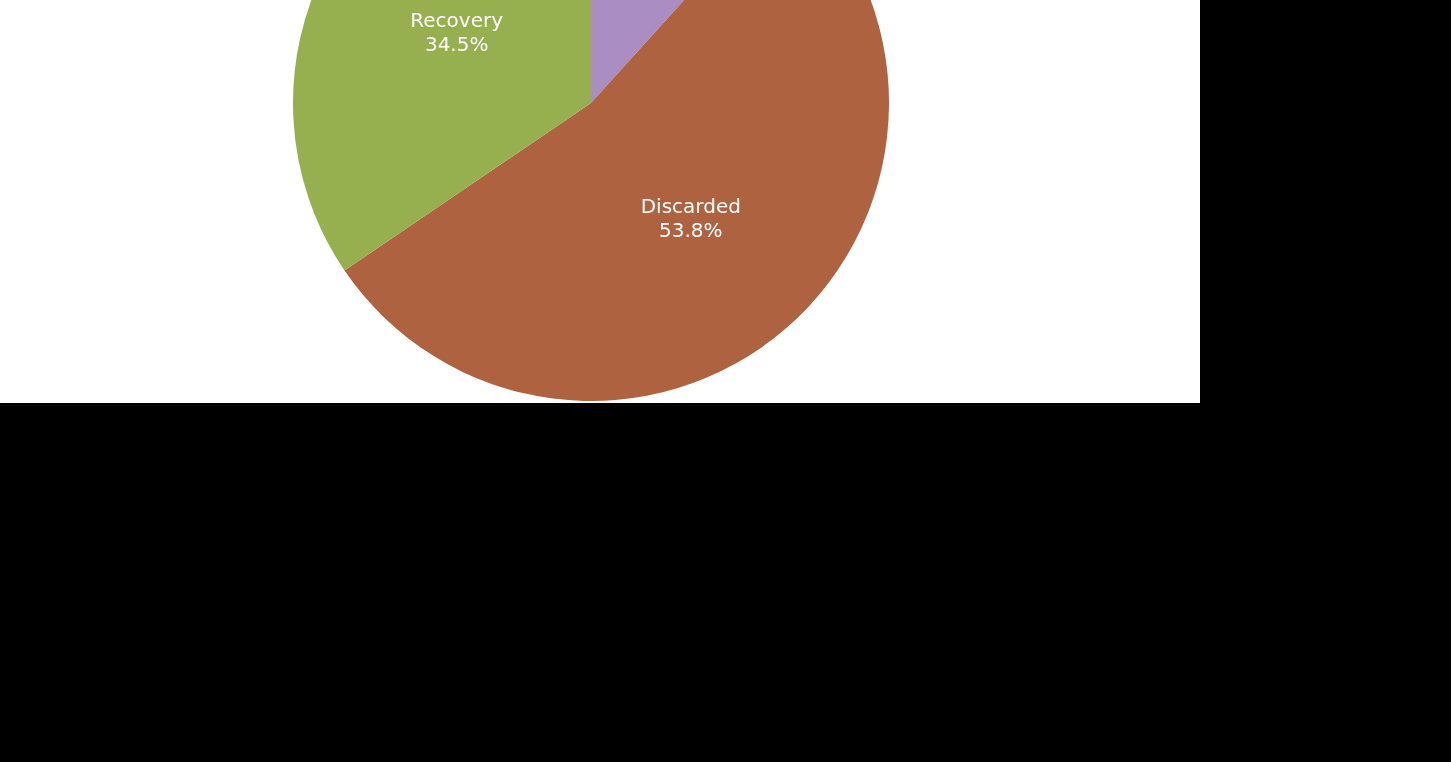 Image resolution: width=1451 pixels, height=762 pixels. What do you see at coordinates (456, 43) in the screenshot?
I see `data-label: 34.5%` at bounding box center [456, 43].